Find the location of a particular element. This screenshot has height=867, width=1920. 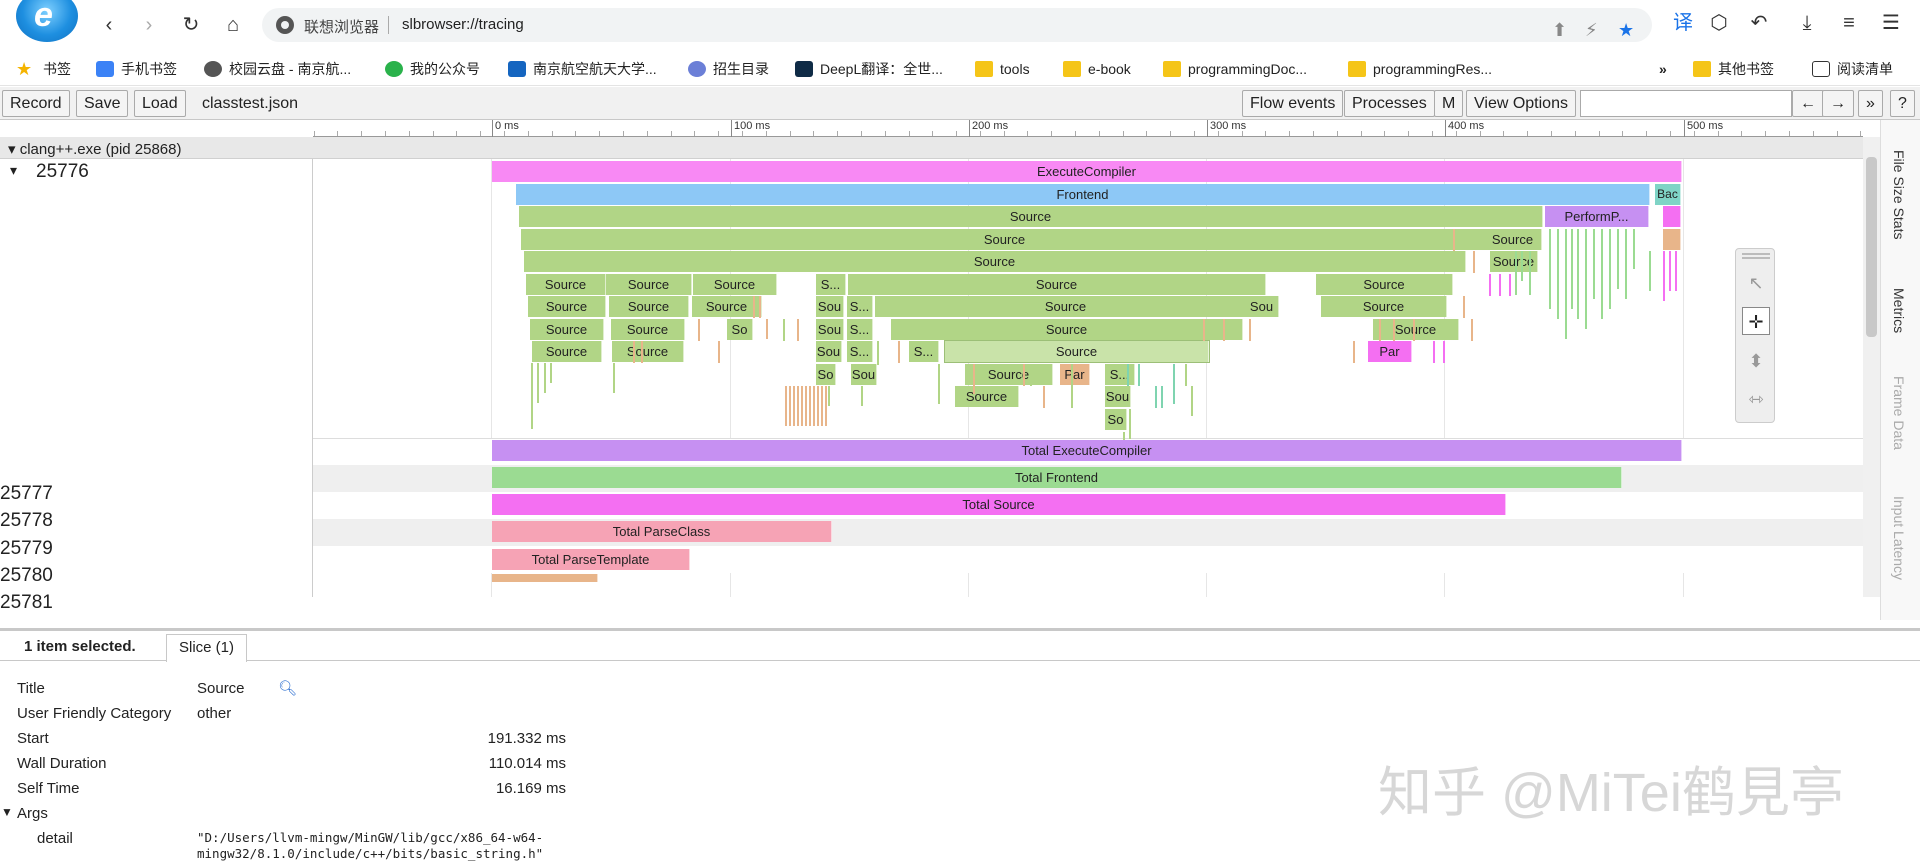

slice-total-parsetemplate: Total ParseTemplate is located at coordinates (591, 559).